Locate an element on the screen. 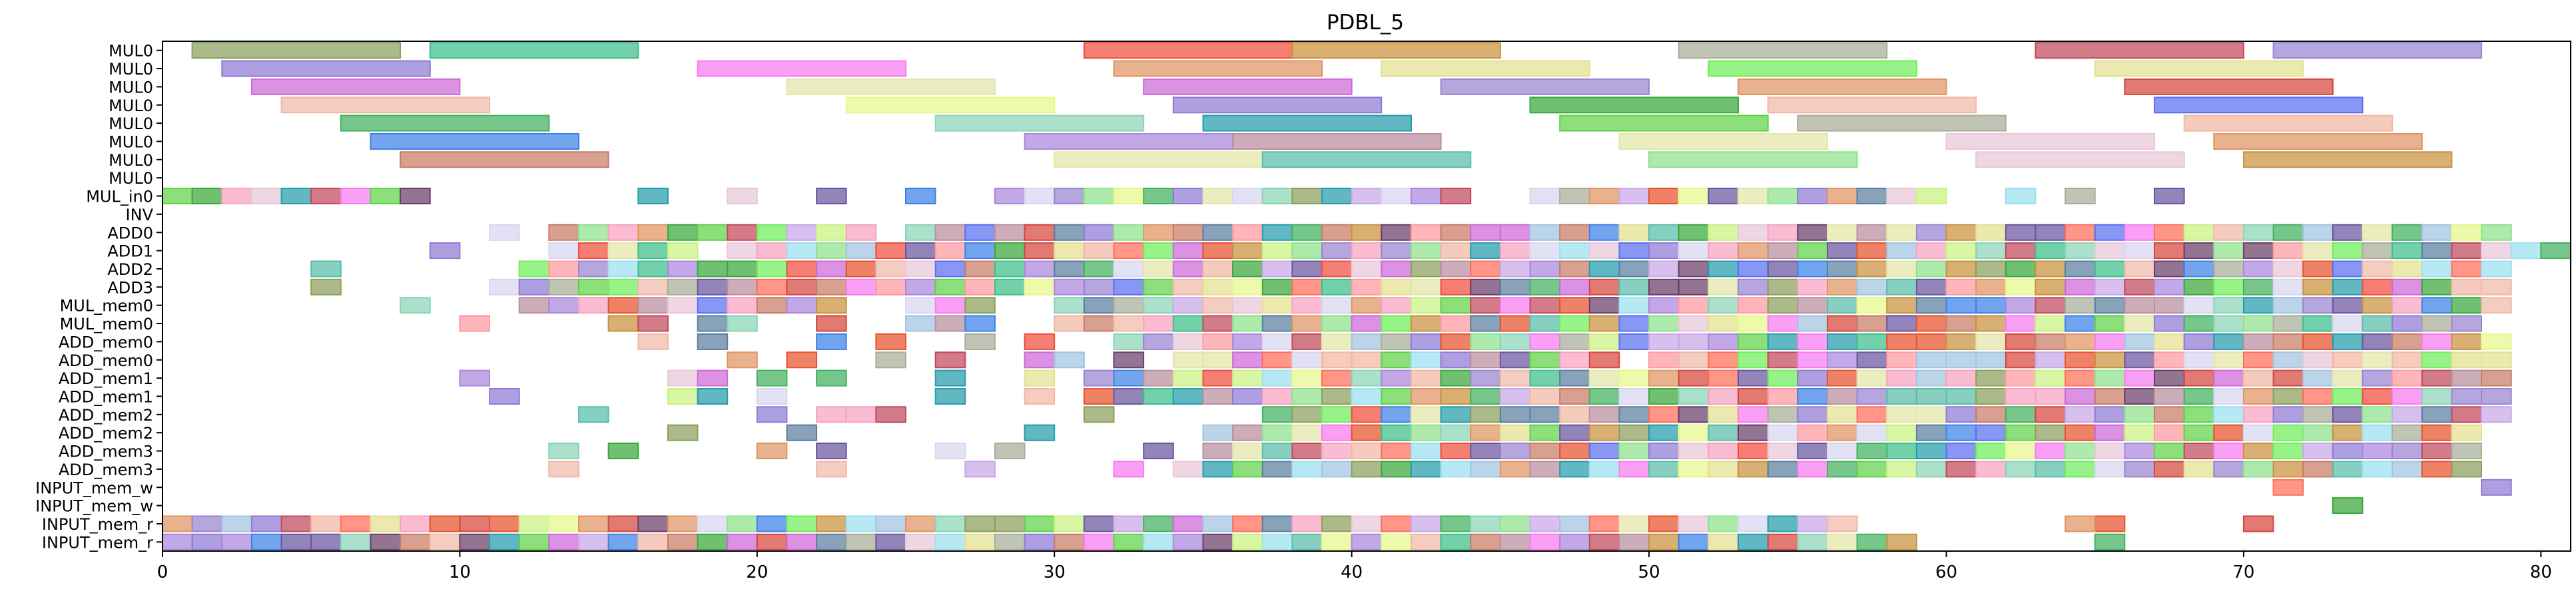 Image resolution: width=2576 pixels, height=601 pixels. y-tick-label: INPUT_mem_w is located at coordinates (94, 488).